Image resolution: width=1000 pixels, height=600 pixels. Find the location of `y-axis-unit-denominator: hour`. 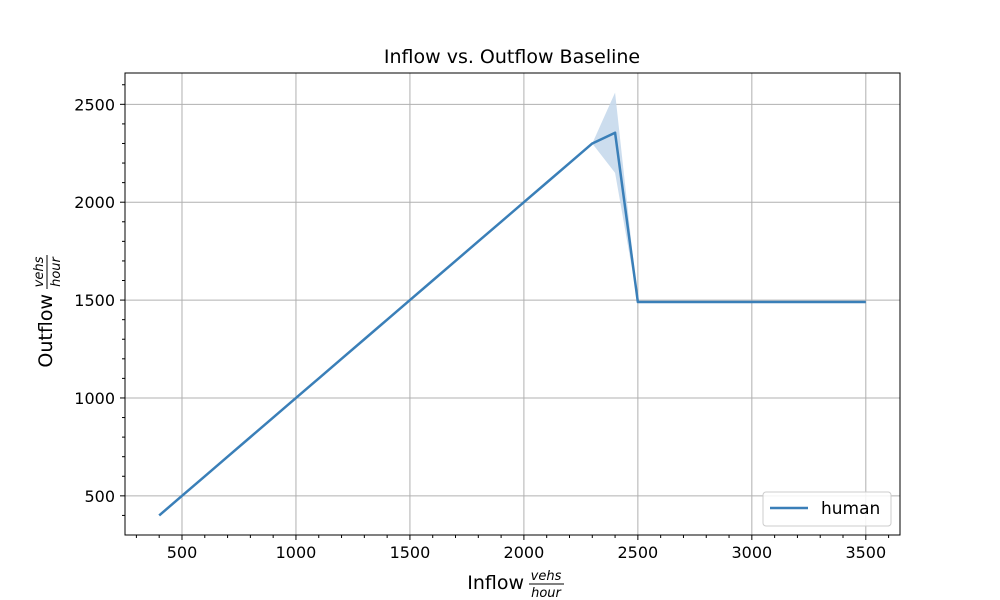

y-axis-unit-denominator: hour is located at coordinates (56, 270).